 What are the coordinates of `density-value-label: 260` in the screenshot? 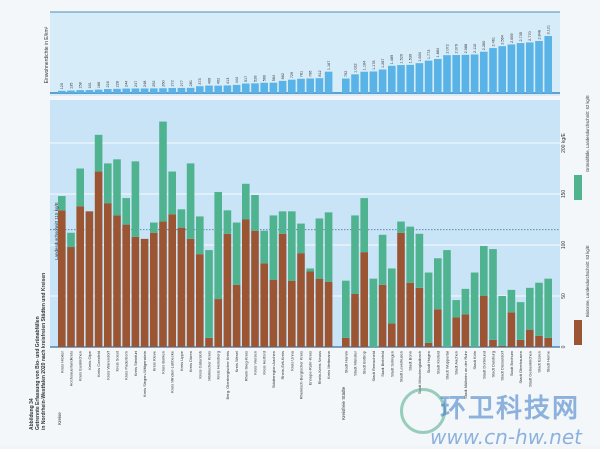 It's located at (163, 83).